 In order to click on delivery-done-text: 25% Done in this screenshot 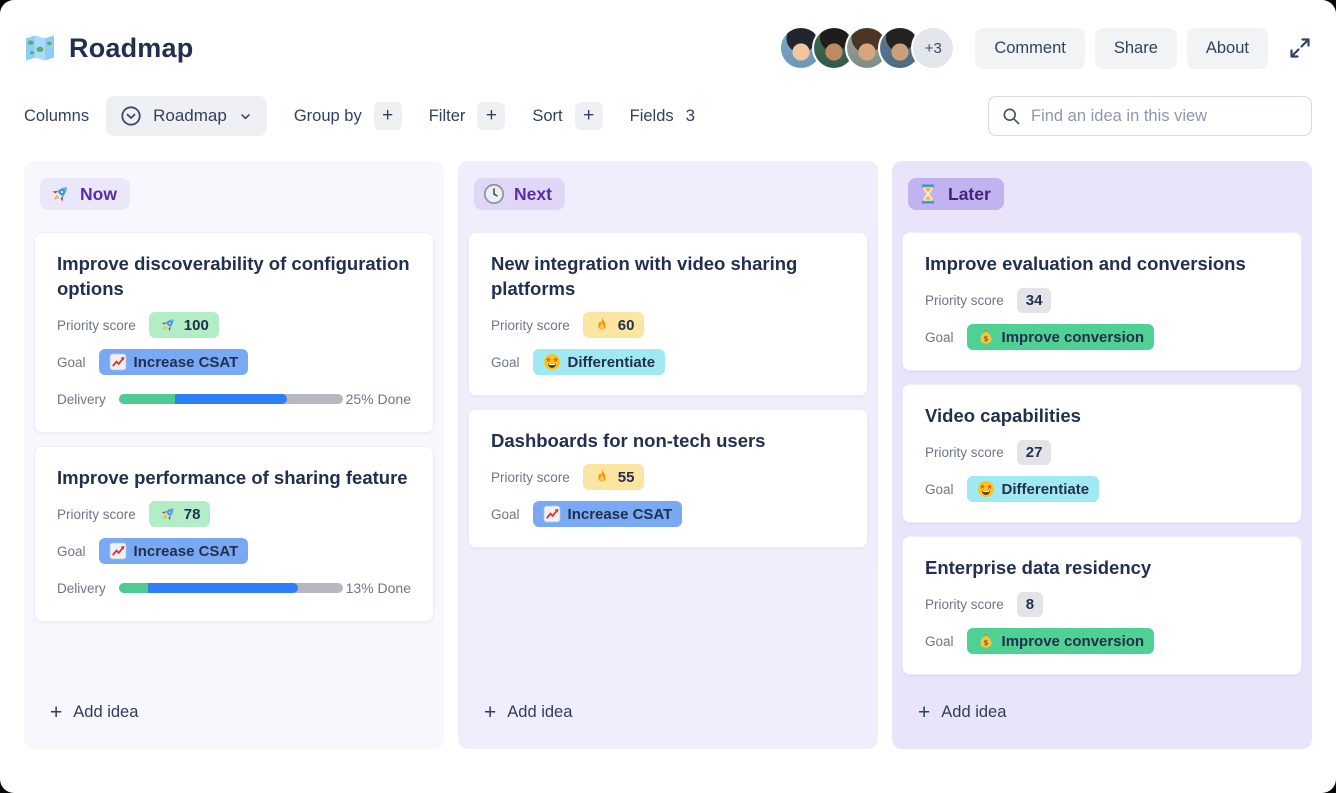, I will do `click(378, 399)`.